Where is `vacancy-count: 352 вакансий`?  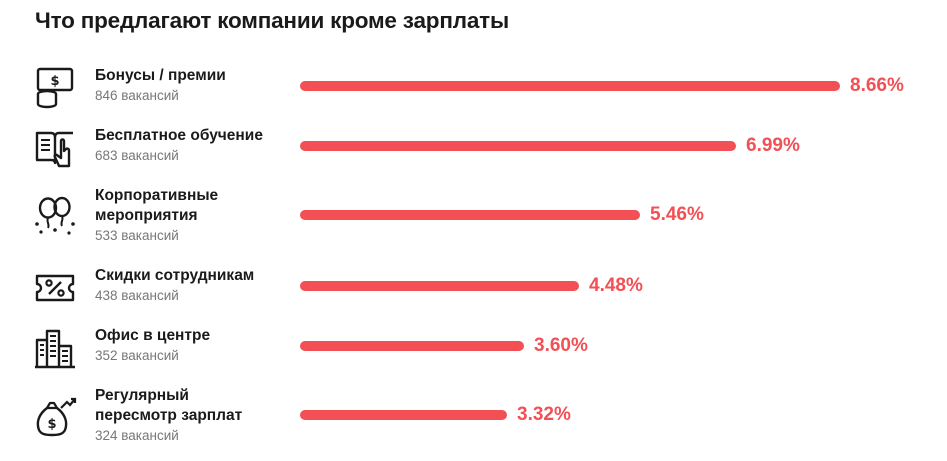
vacancy-count: 352 вакансий is located at coordinates (137, 355).